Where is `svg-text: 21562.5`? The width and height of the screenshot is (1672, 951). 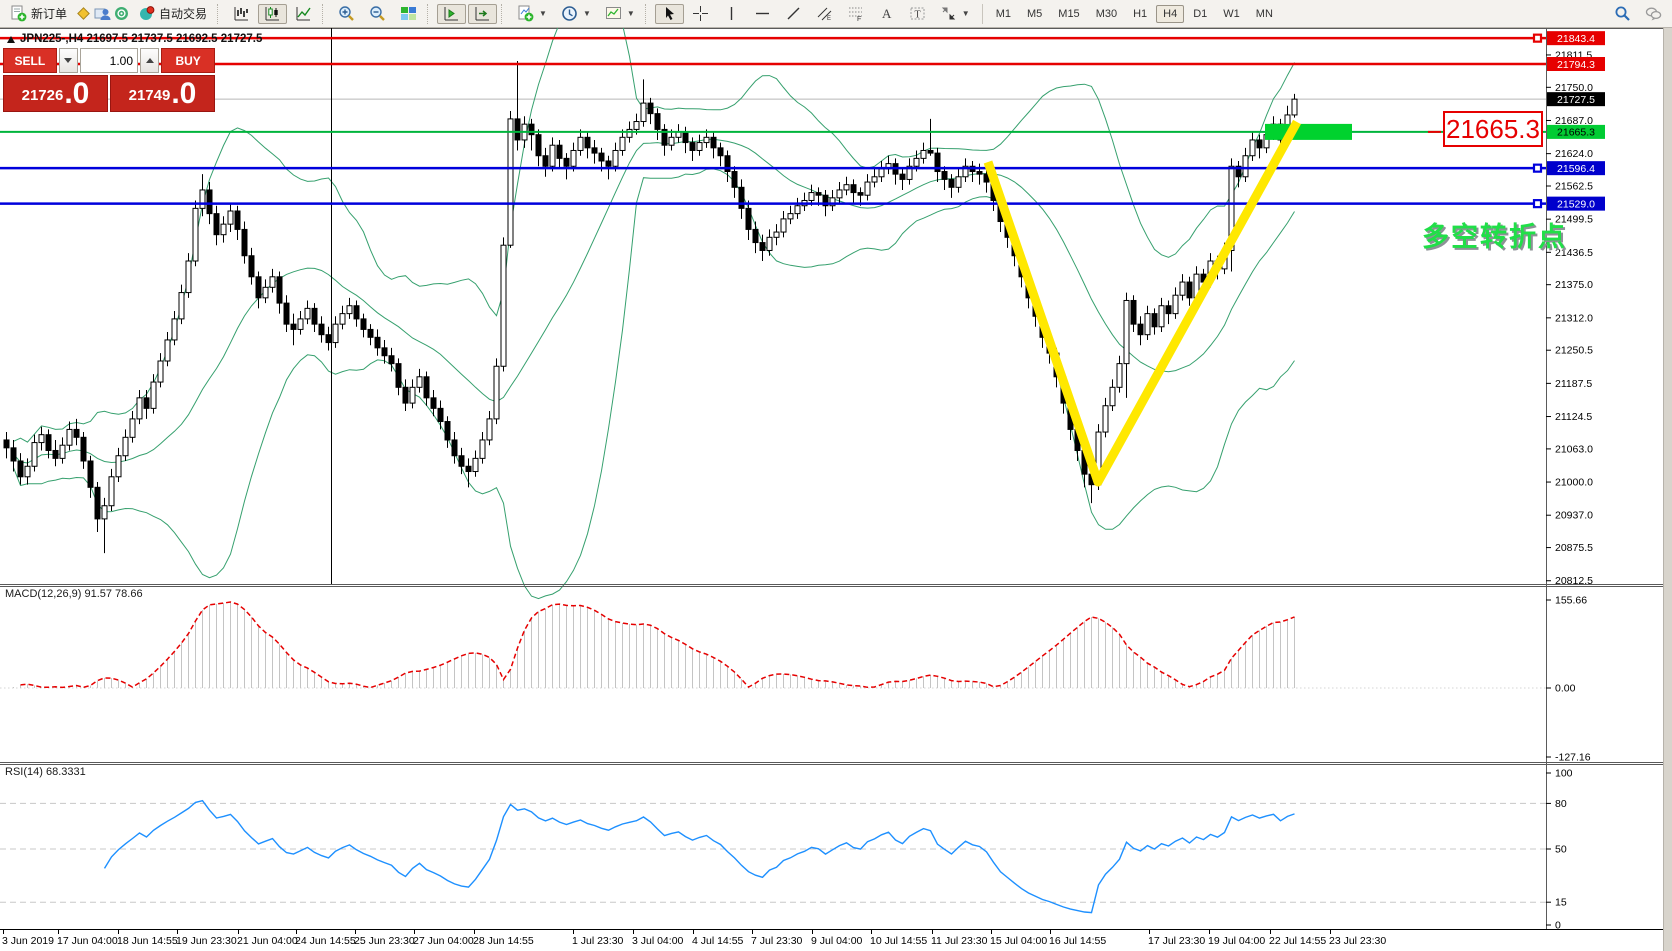
svg-text: 21562.5 is located at coordinates (1574, 187).